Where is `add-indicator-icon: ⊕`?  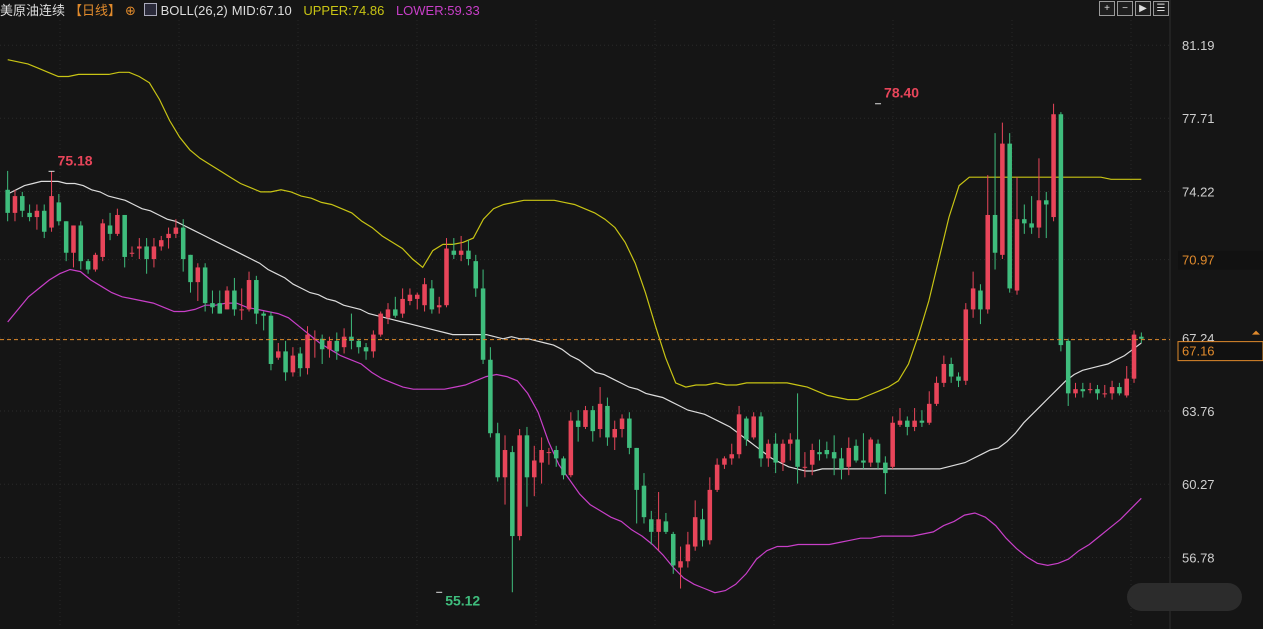
add-indicator-icon: ⊕ is located at coordinates (130, 10).